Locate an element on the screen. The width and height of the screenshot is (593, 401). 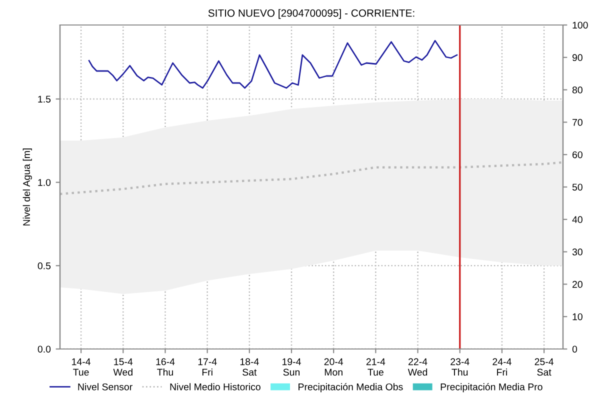
x-tick-label: 16-4 Thu is located at coordinates (165, 367).